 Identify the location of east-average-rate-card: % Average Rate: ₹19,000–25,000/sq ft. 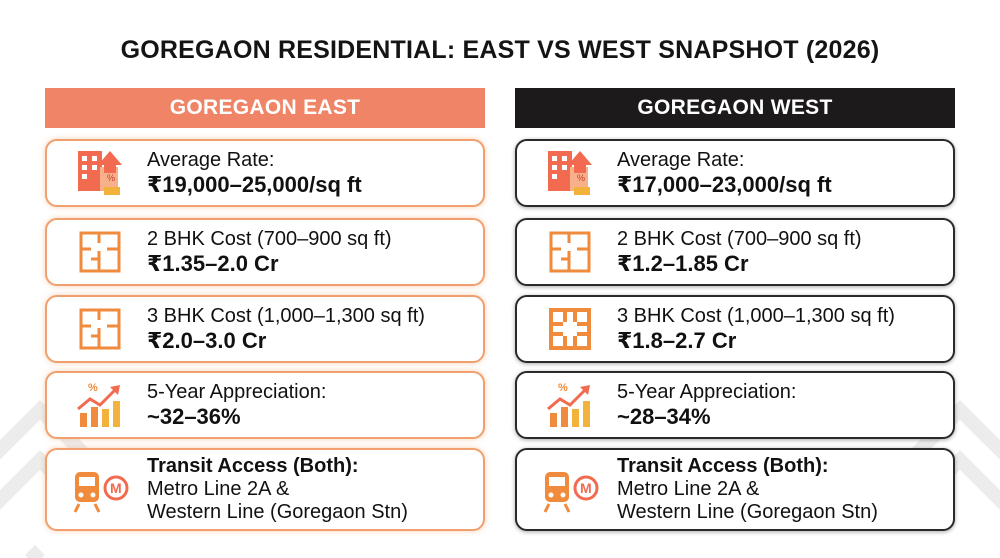
(265, 173).